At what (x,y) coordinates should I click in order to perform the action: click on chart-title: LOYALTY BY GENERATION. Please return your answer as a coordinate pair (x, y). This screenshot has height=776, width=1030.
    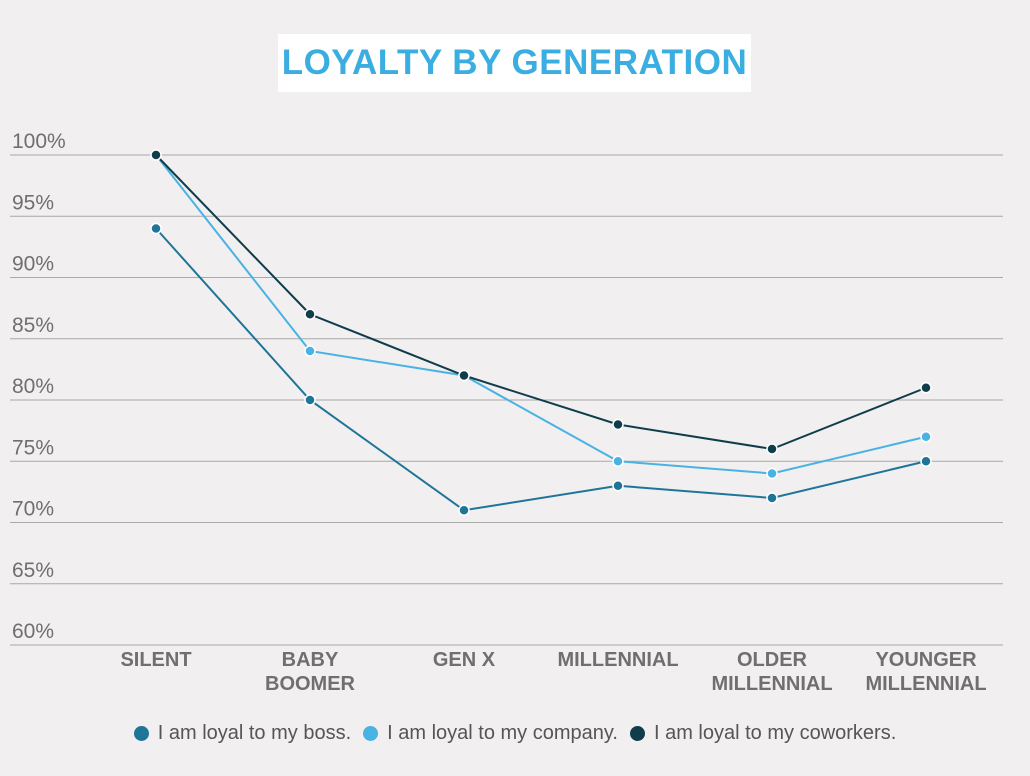
    Looking at the image, I should click on (514, 62).